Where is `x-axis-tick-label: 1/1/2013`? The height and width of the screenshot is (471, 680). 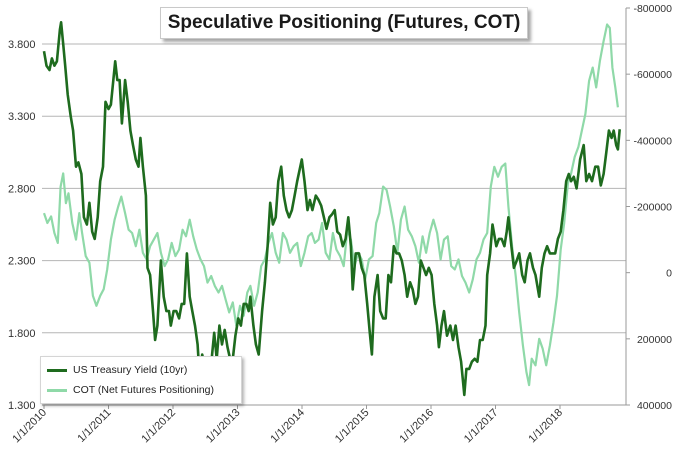 x-axis-tick-label: 1/1/2013 is located at coordinates (223, 426).